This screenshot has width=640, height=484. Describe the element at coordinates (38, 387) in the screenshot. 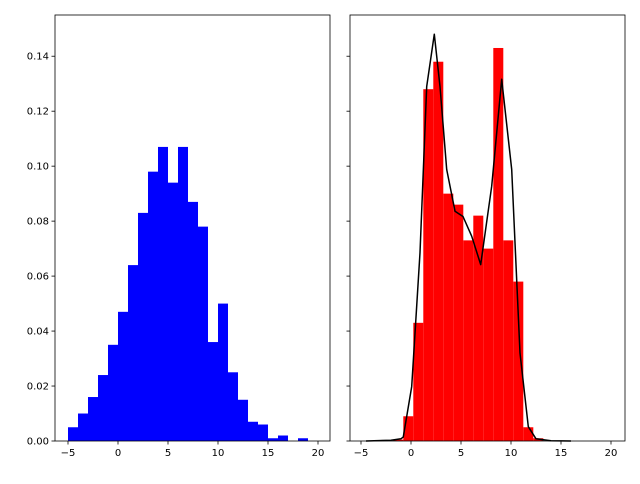

I see `y-tick-label: 0.02` at that location.